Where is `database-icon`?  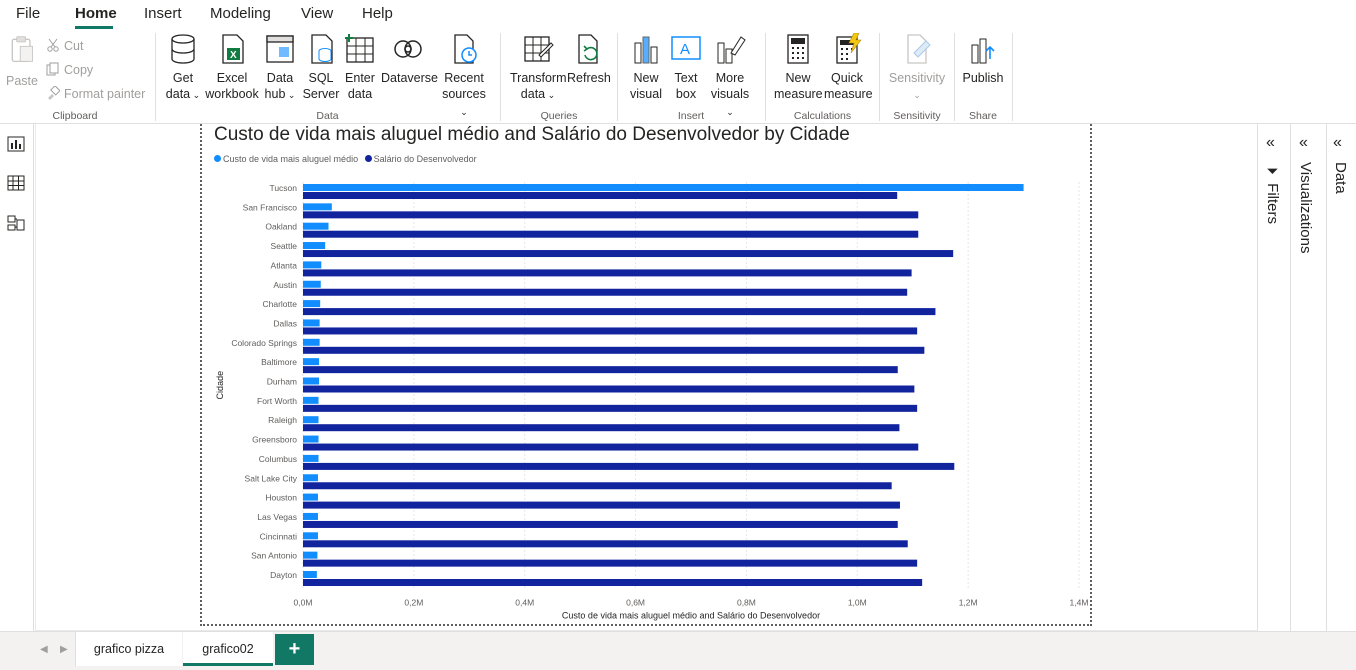 database-icon is located at coordinates (183, 49).